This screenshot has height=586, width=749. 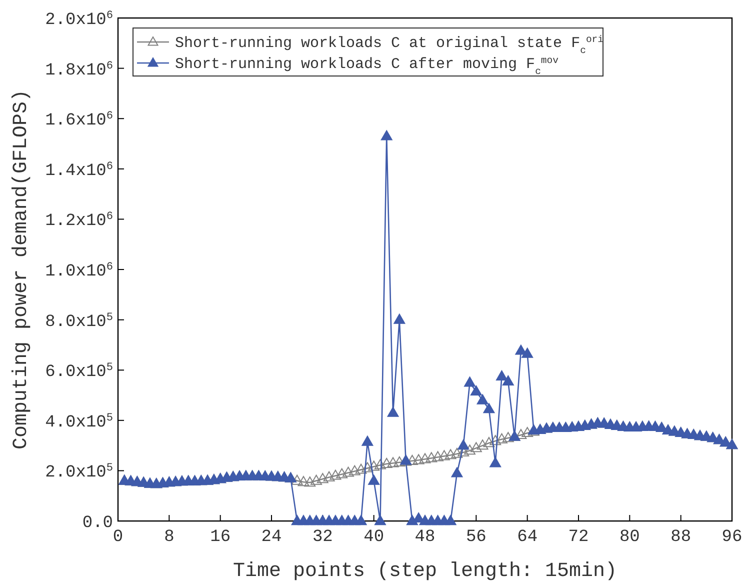 What do you see at coordinates (220, 537) in the screenshot?
I see `x-tick-label: 16` at bounding box center [220, 537].